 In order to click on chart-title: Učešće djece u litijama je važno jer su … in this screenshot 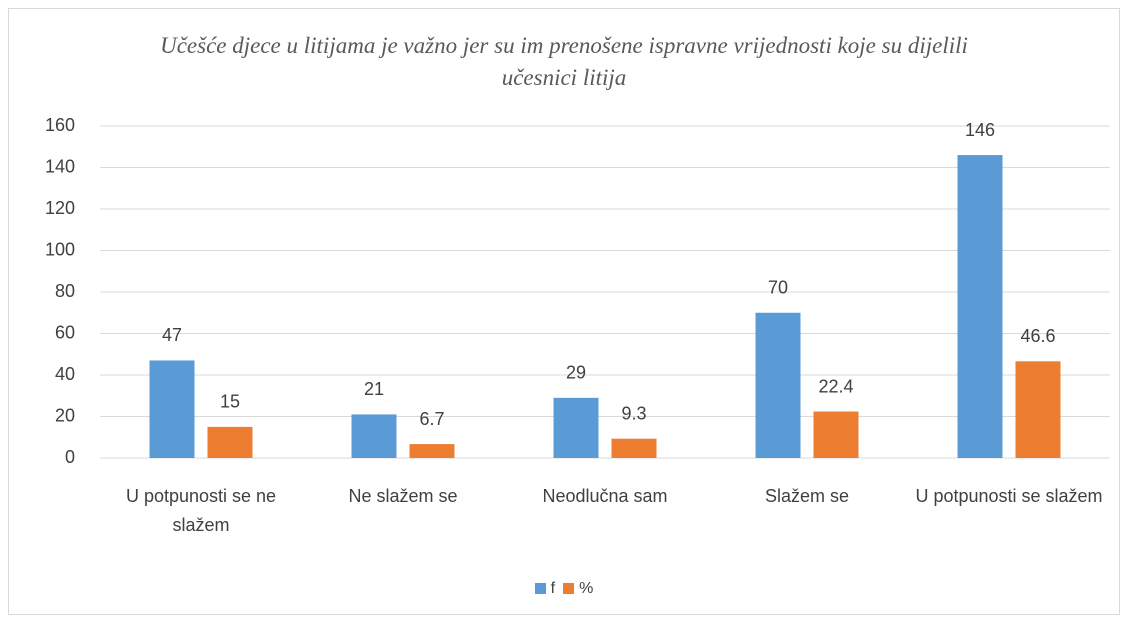, I will do `click(564, 61)`.